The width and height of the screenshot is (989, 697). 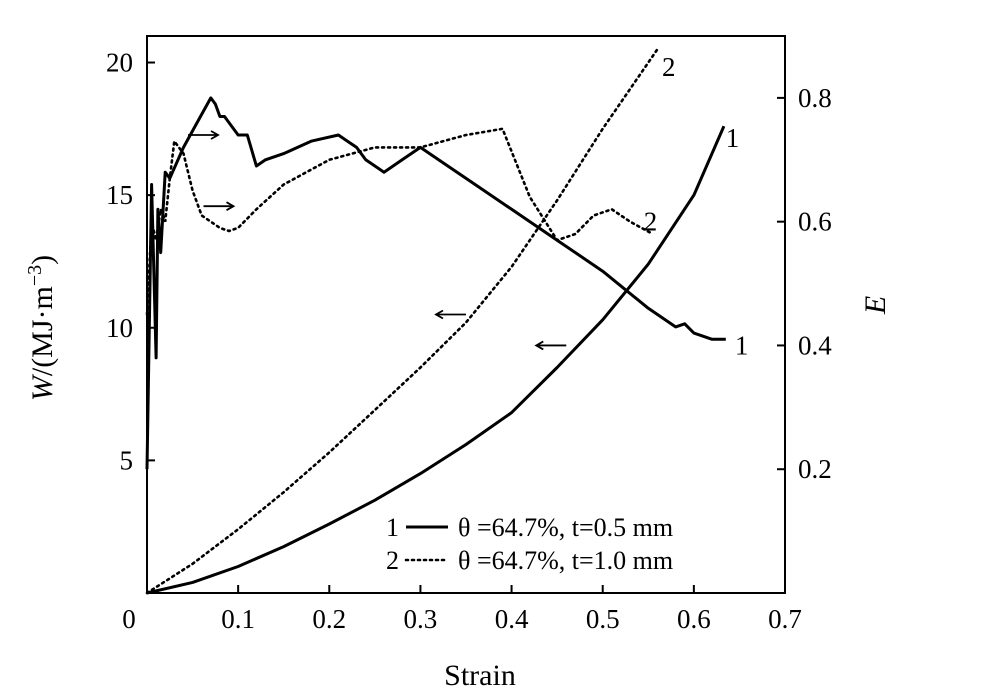 I want to click on legend-item-1: 1 θ =64.7%, t=0.5 mm, so click(x=529, y=527).